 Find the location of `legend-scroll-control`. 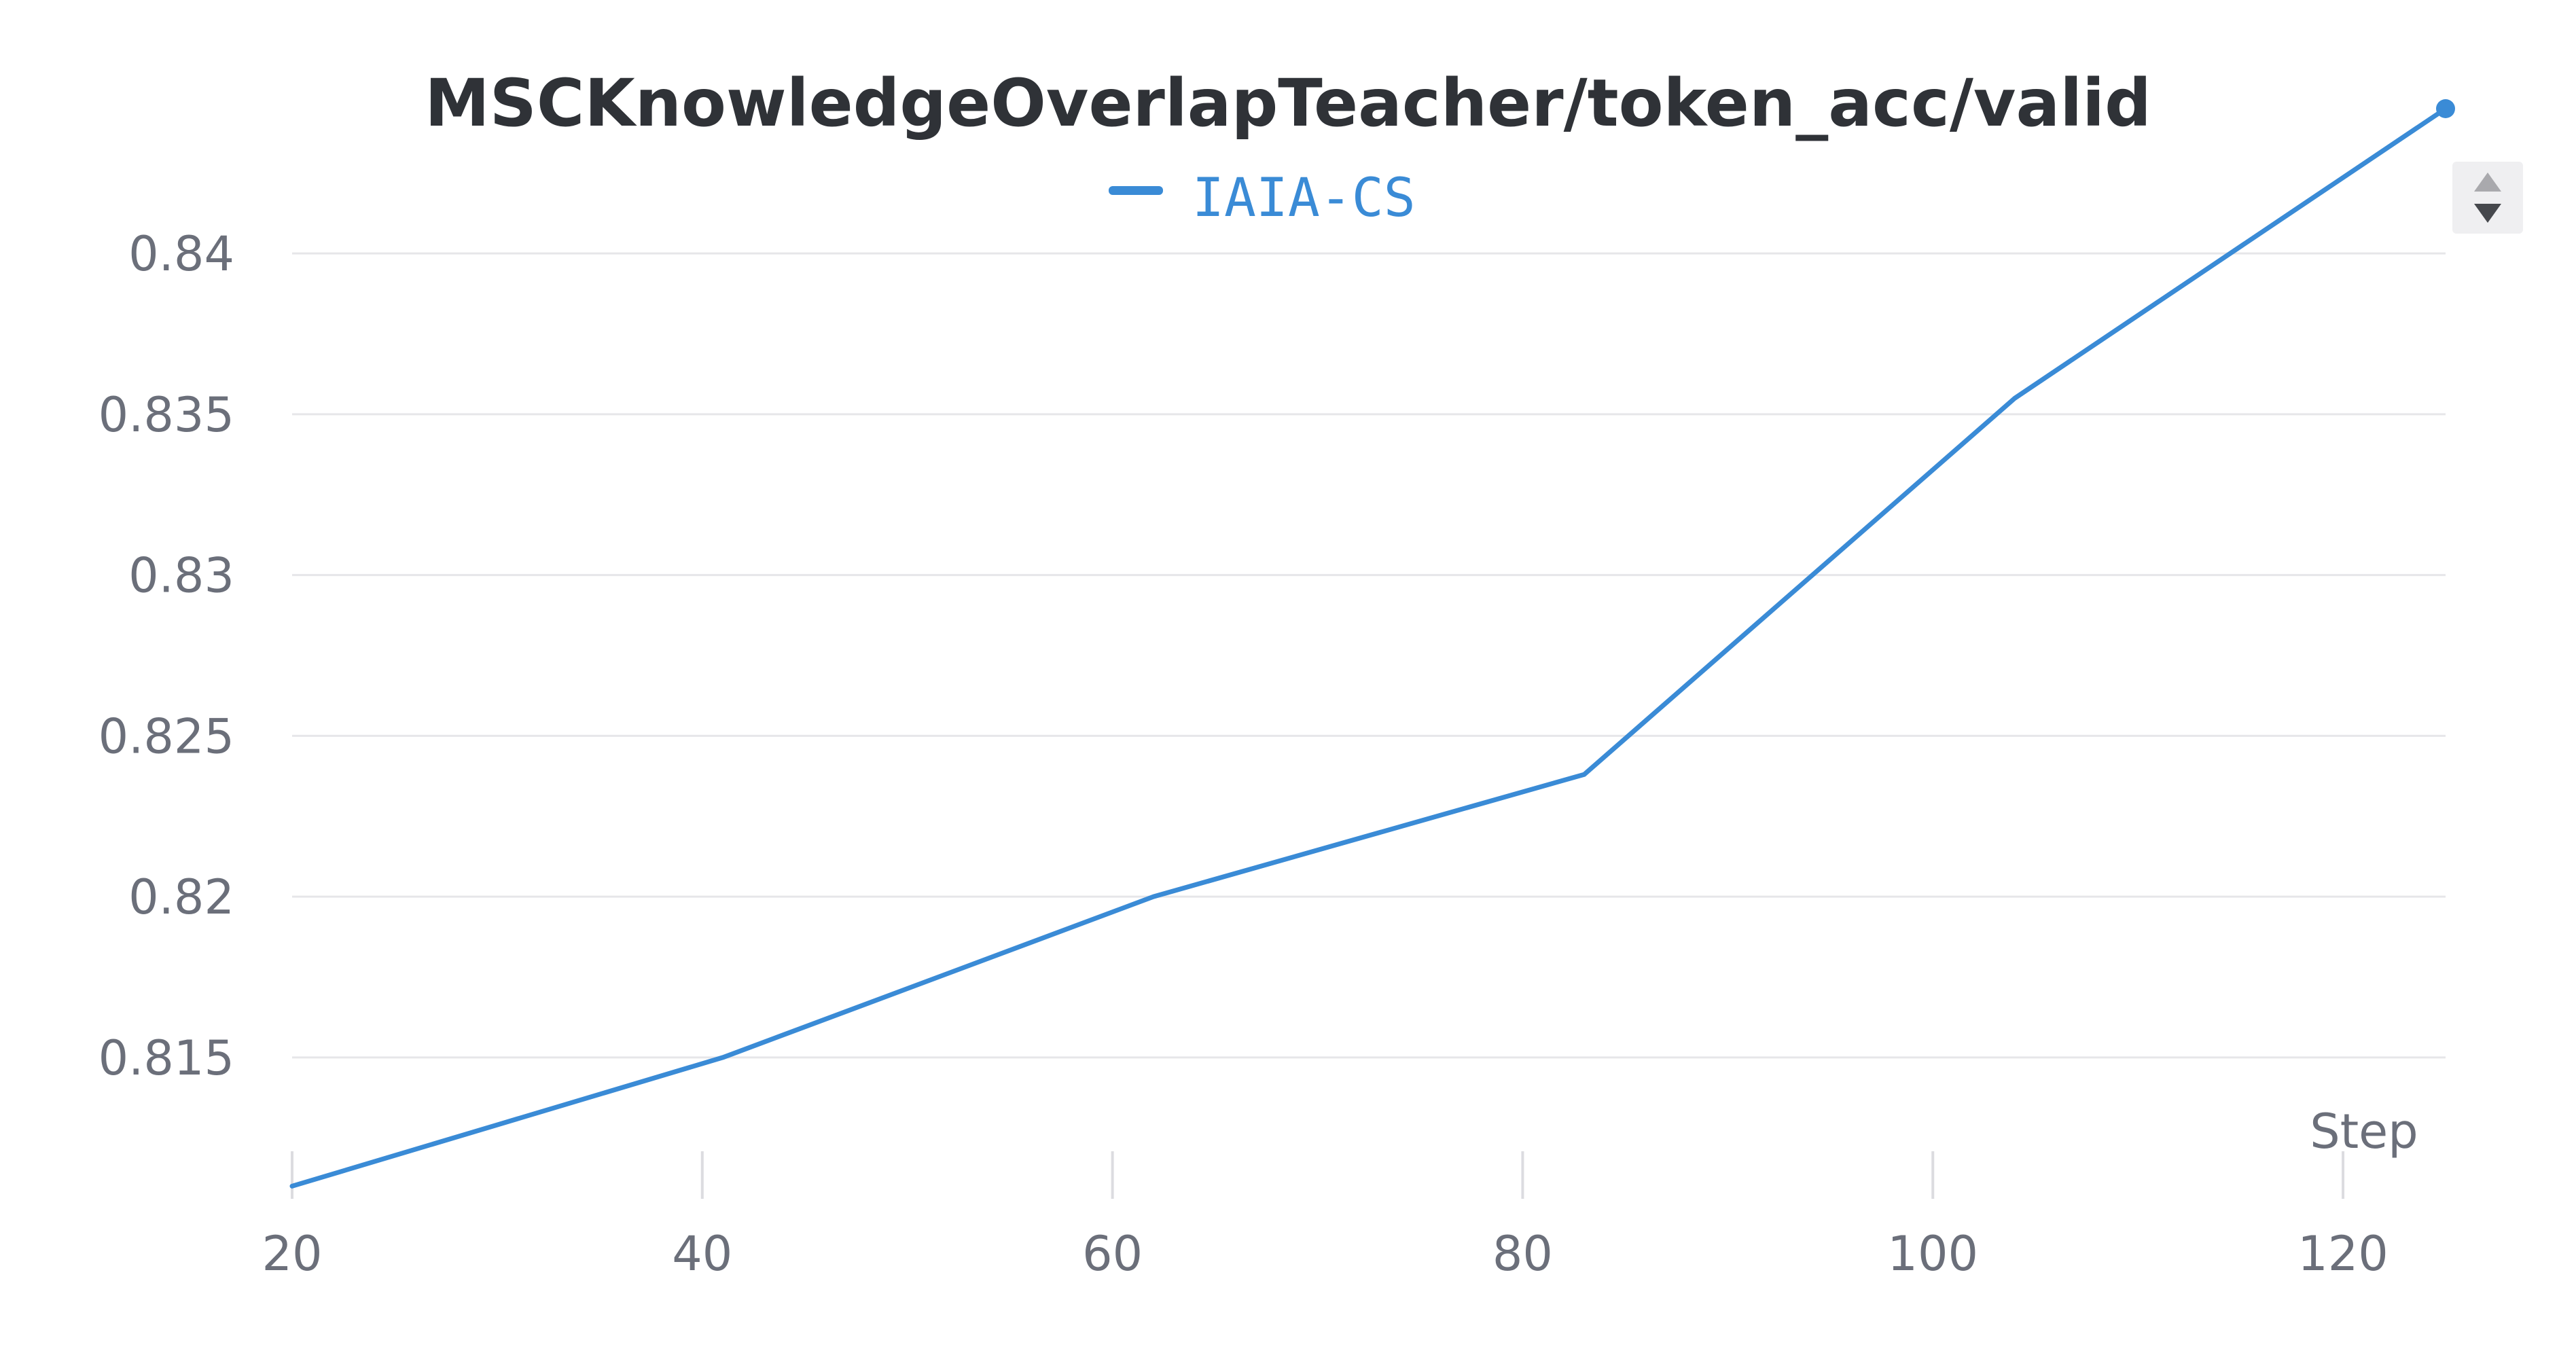

legend-scroll-control is located at coordinates (2487, 198).